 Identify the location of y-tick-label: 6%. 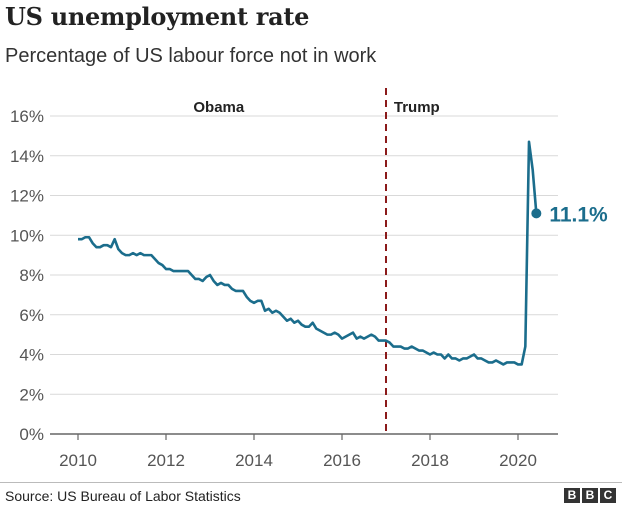
(31, 315).